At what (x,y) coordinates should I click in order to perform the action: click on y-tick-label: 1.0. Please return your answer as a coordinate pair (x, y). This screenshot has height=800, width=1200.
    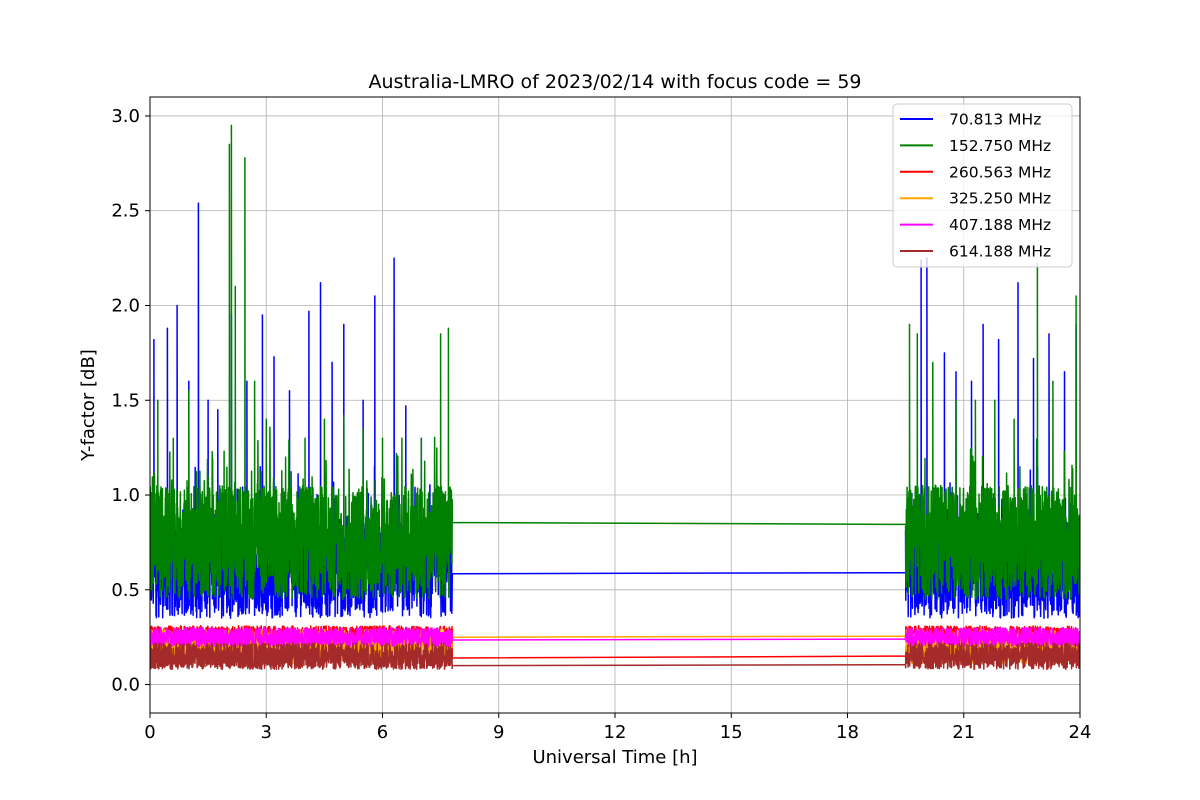
    Looking at the image, I should click on (125, 495).